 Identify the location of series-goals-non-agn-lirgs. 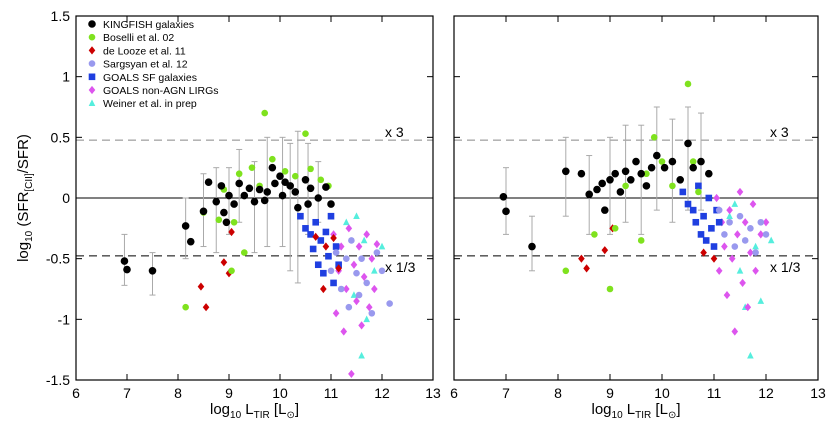
(741, 261).